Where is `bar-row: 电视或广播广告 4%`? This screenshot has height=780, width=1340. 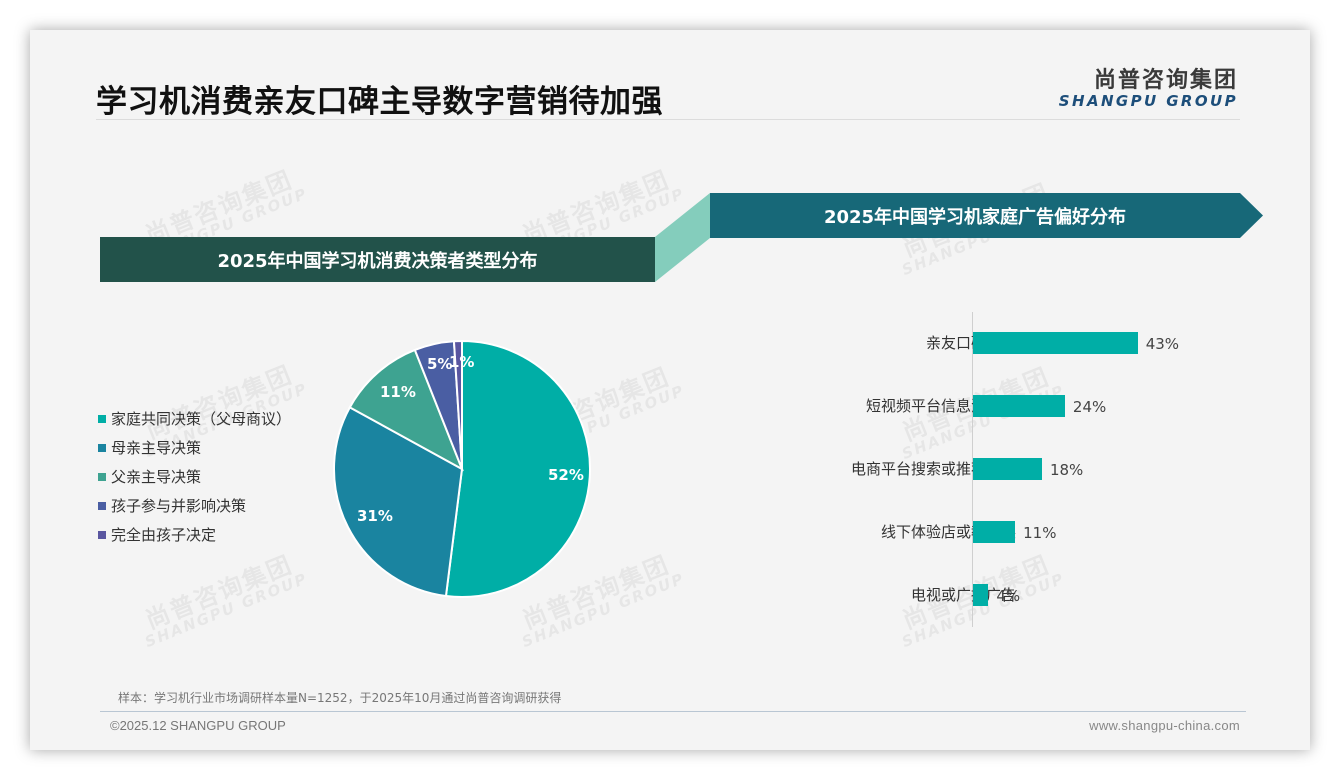 bar-row: 电视或广播广告 4% is located at coordinates (1010, 595).